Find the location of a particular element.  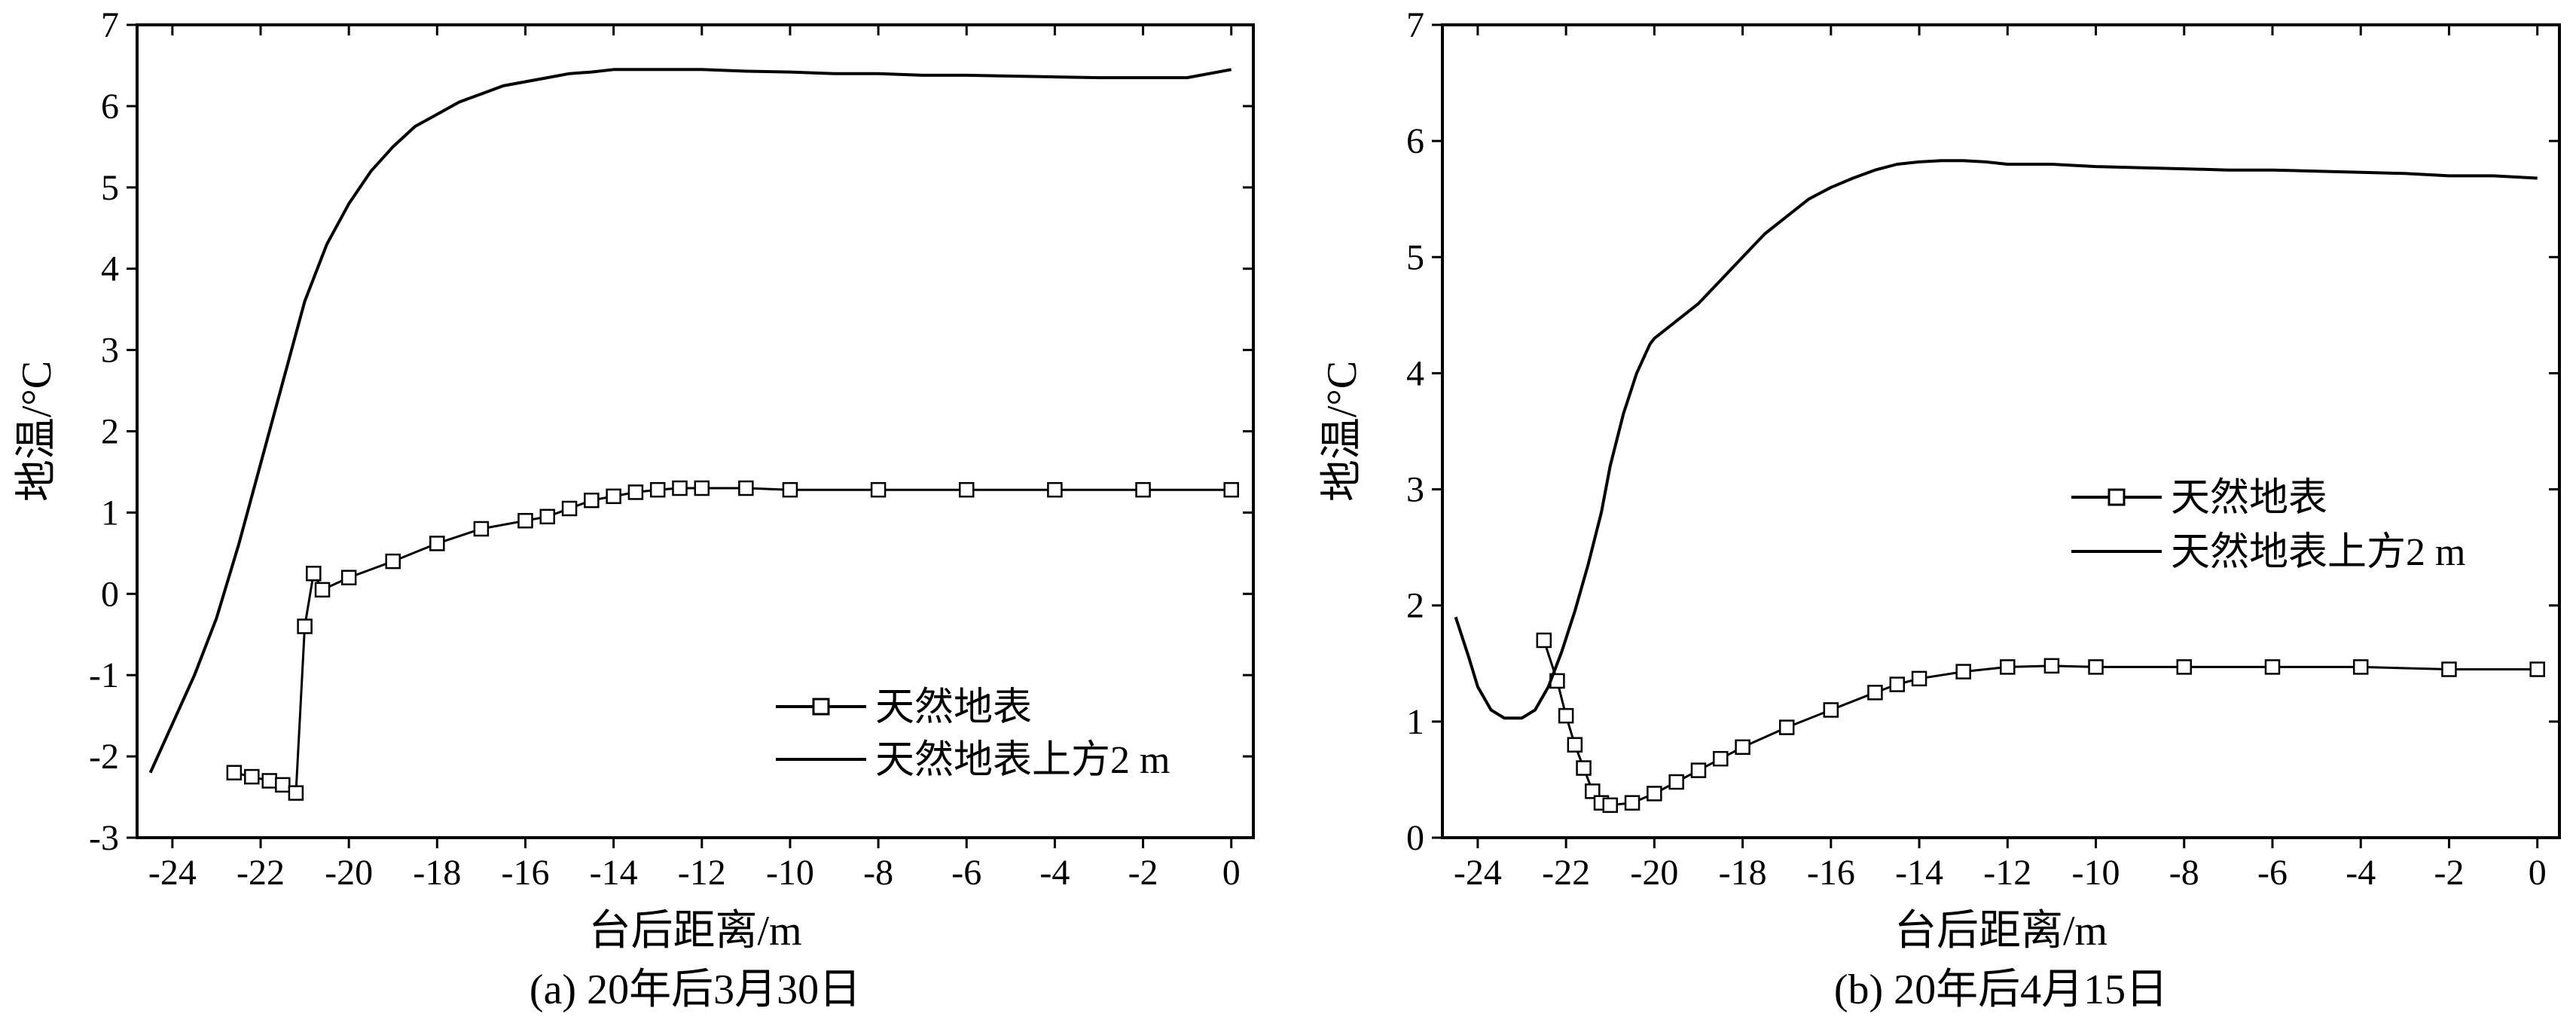

y-tick-label: 6 is located at coordinates (110, 107).